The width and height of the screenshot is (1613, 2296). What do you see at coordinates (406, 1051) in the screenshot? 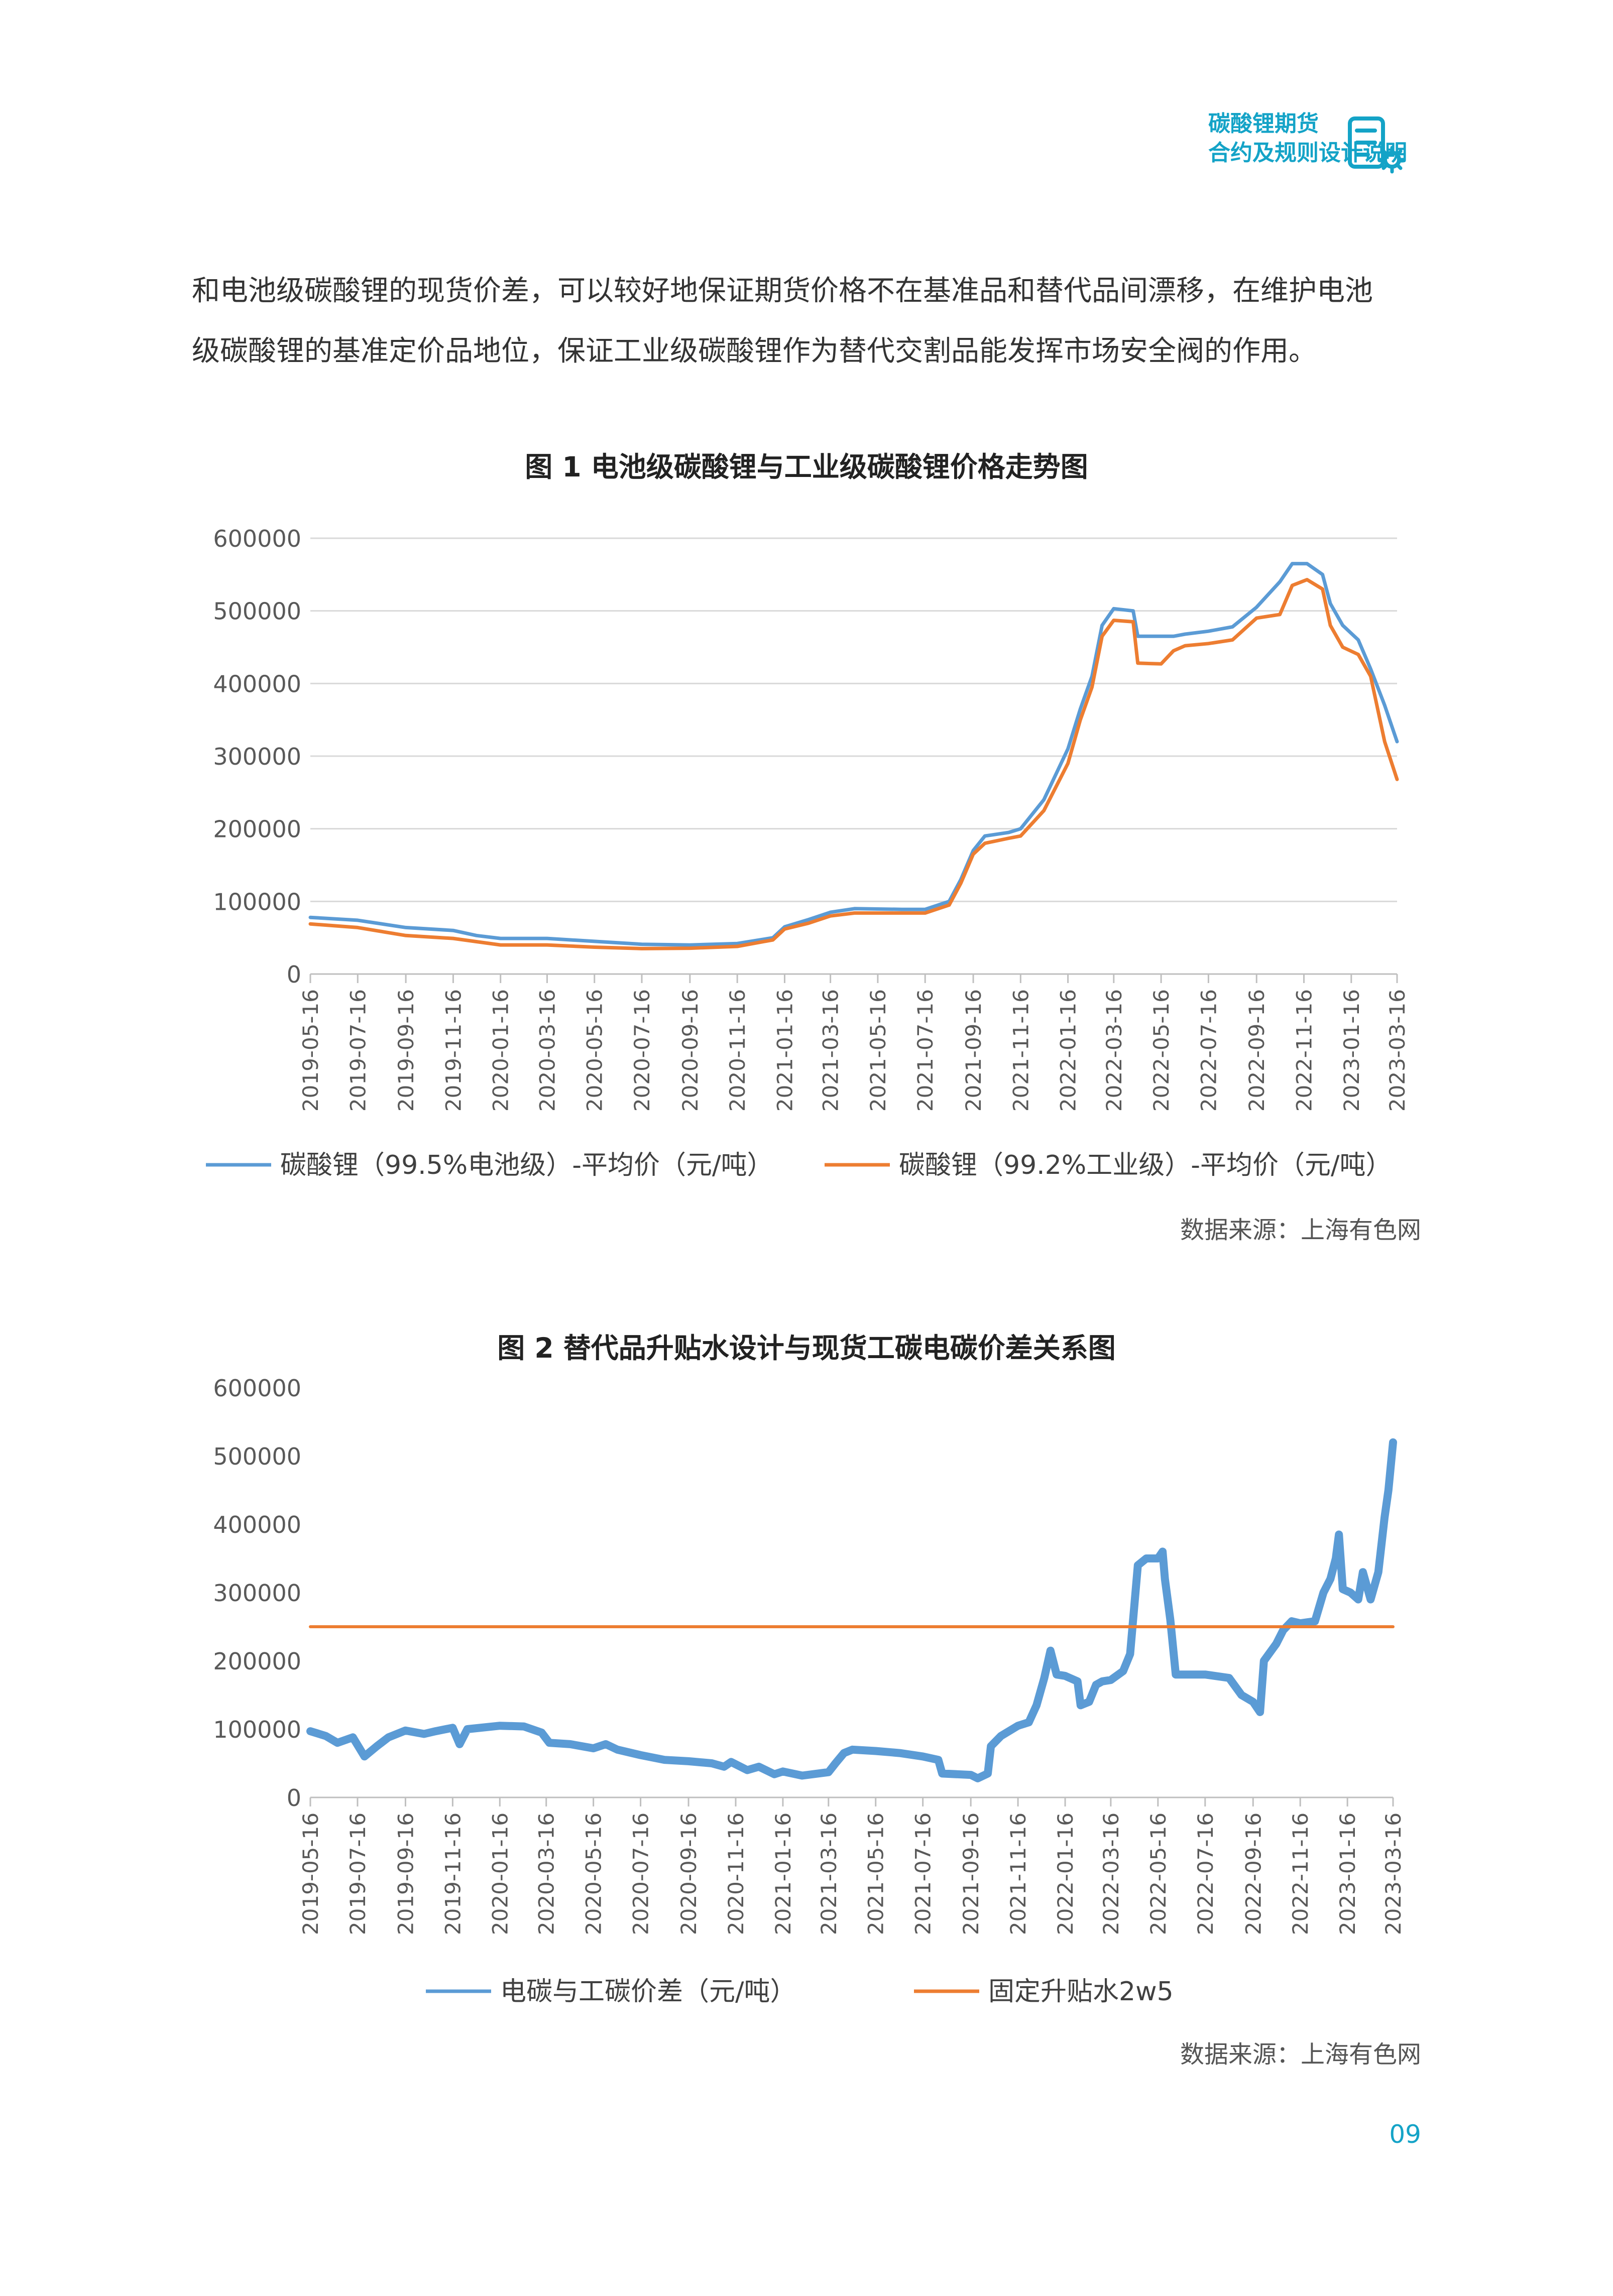
I see `chart1-x-tick-label: 2019-09-16` at bounding box center [406, 1051].